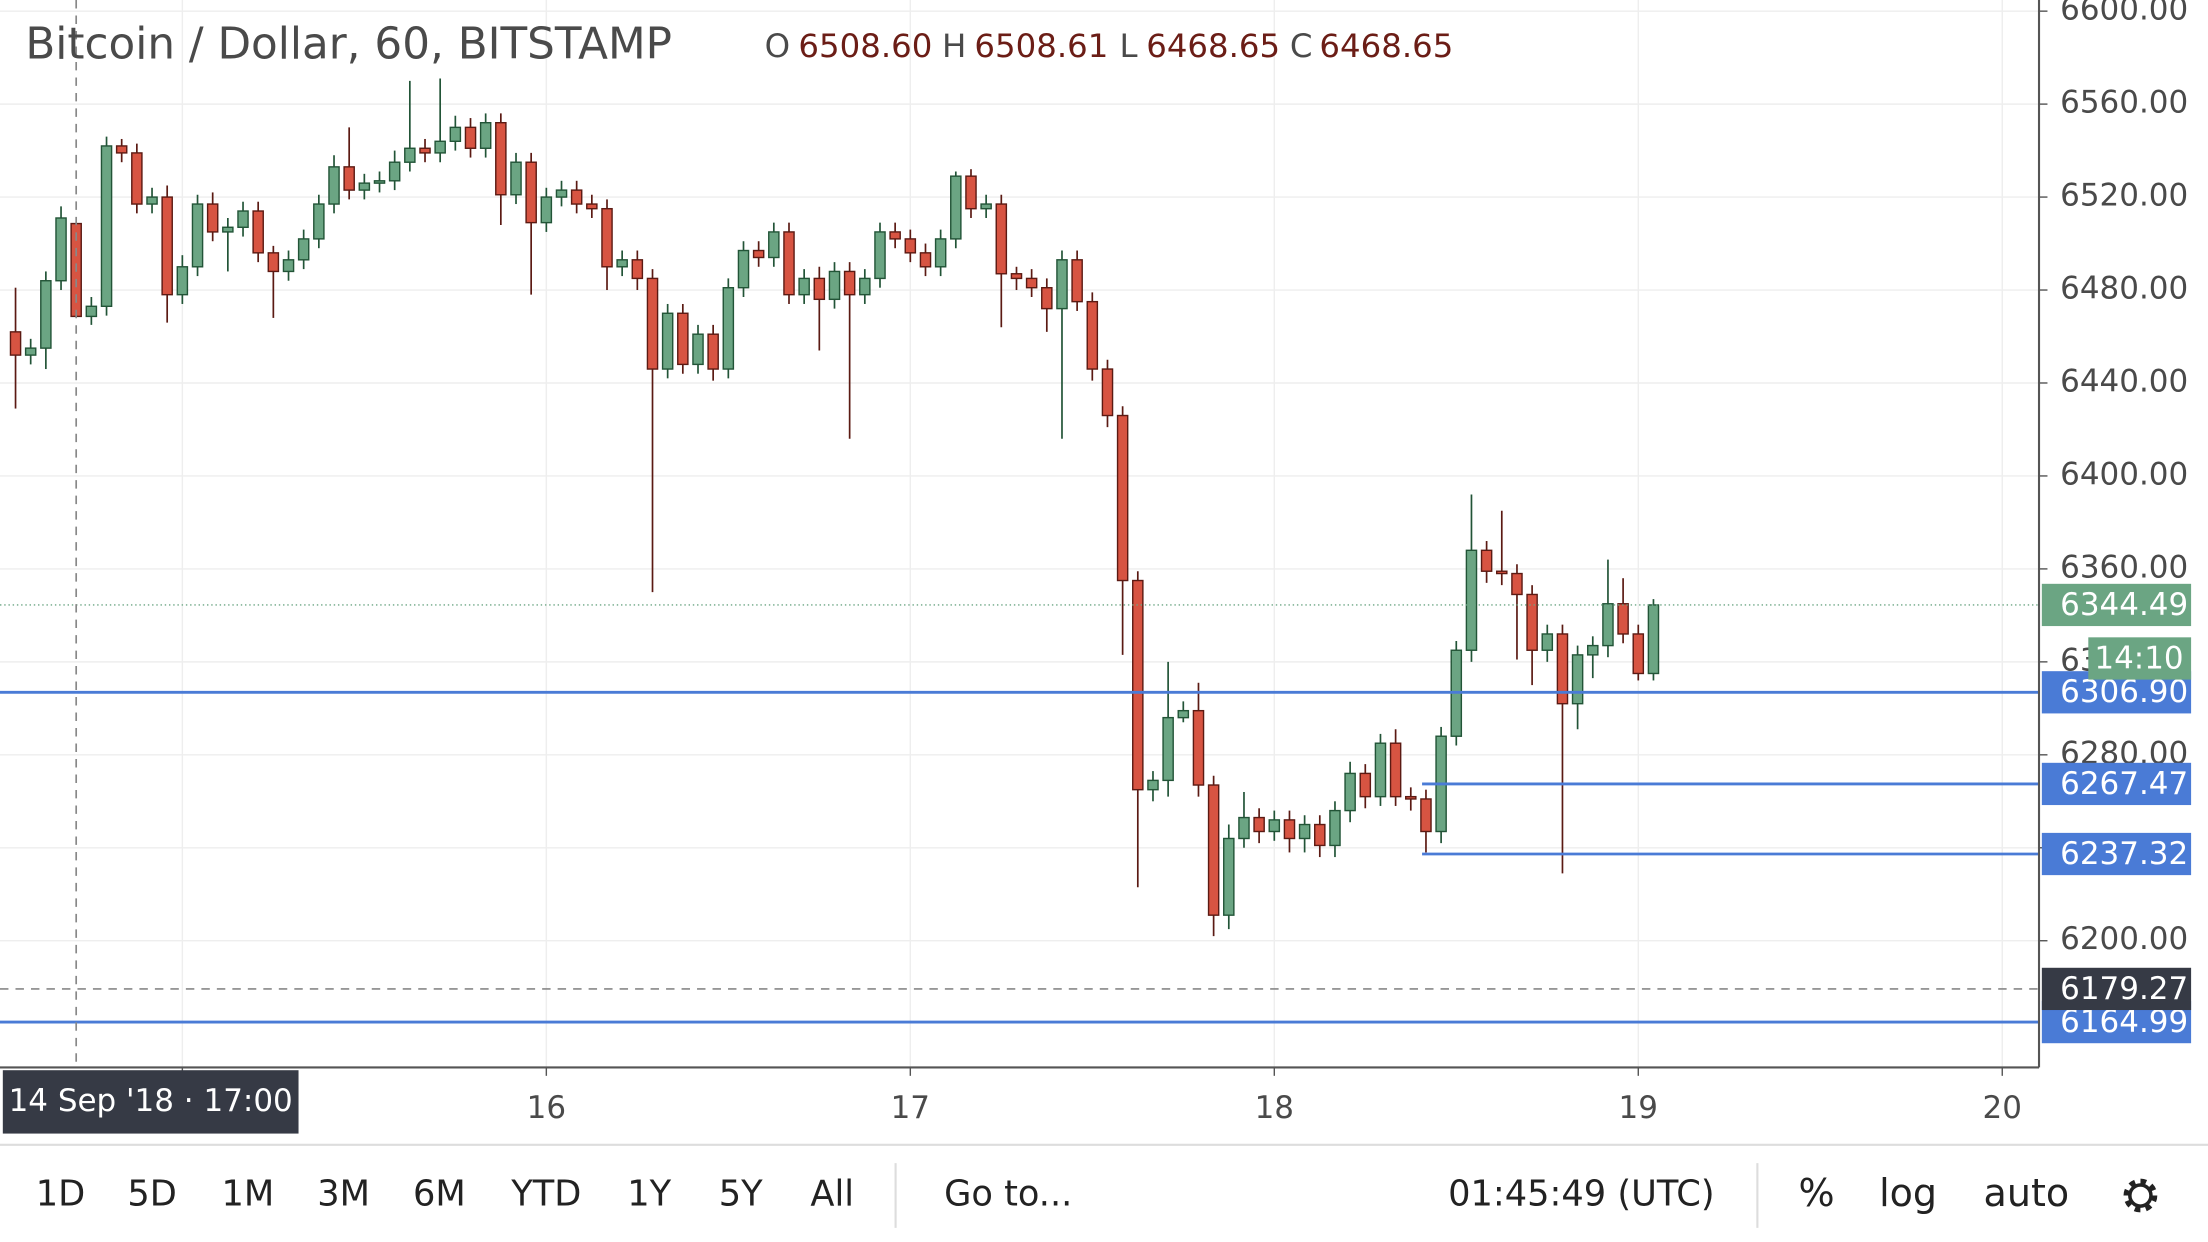 The width and height of the screenshot is (2208, 1242). I want to click on range-button: 5Y, so click(741, 1194).